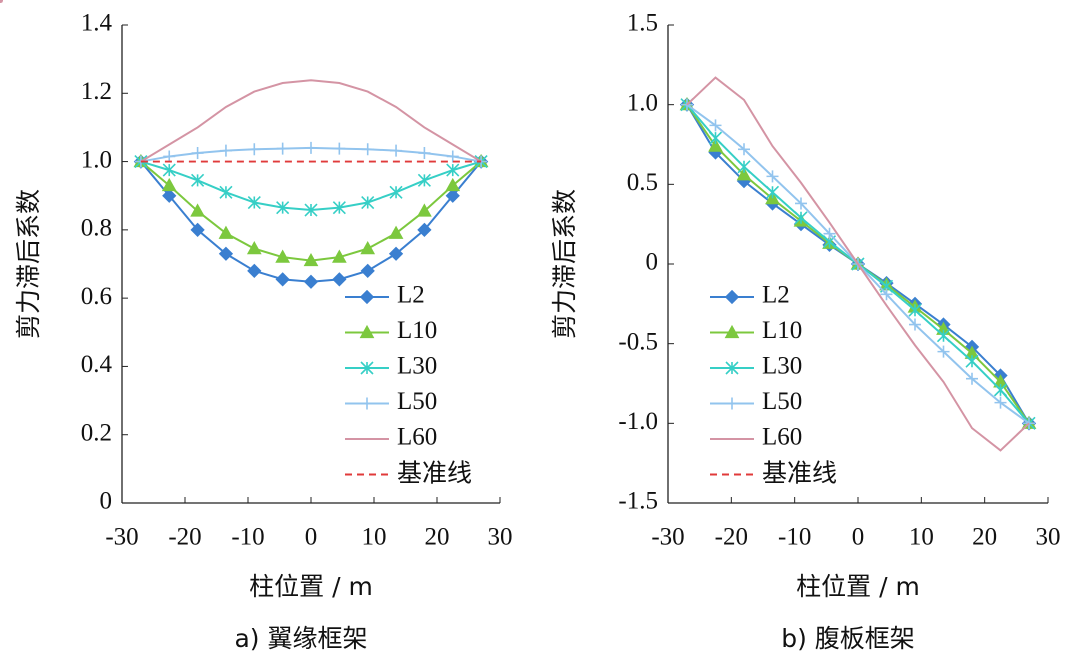 The image size is (1080, 665). I want to click on y-tick-label: 0.6, so click(96, 296).